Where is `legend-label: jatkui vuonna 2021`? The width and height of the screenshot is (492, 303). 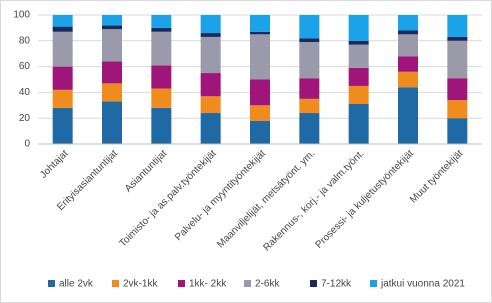 legend-label: jatkui vuonna 2021 is located at coordinates (422, 284).